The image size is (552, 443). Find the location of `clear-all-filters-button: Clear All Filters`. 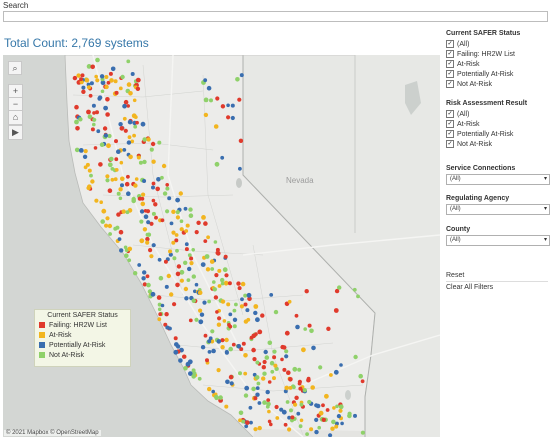

clear-all-filters-button: Clear All Filters is located at coordinates (470, 287).